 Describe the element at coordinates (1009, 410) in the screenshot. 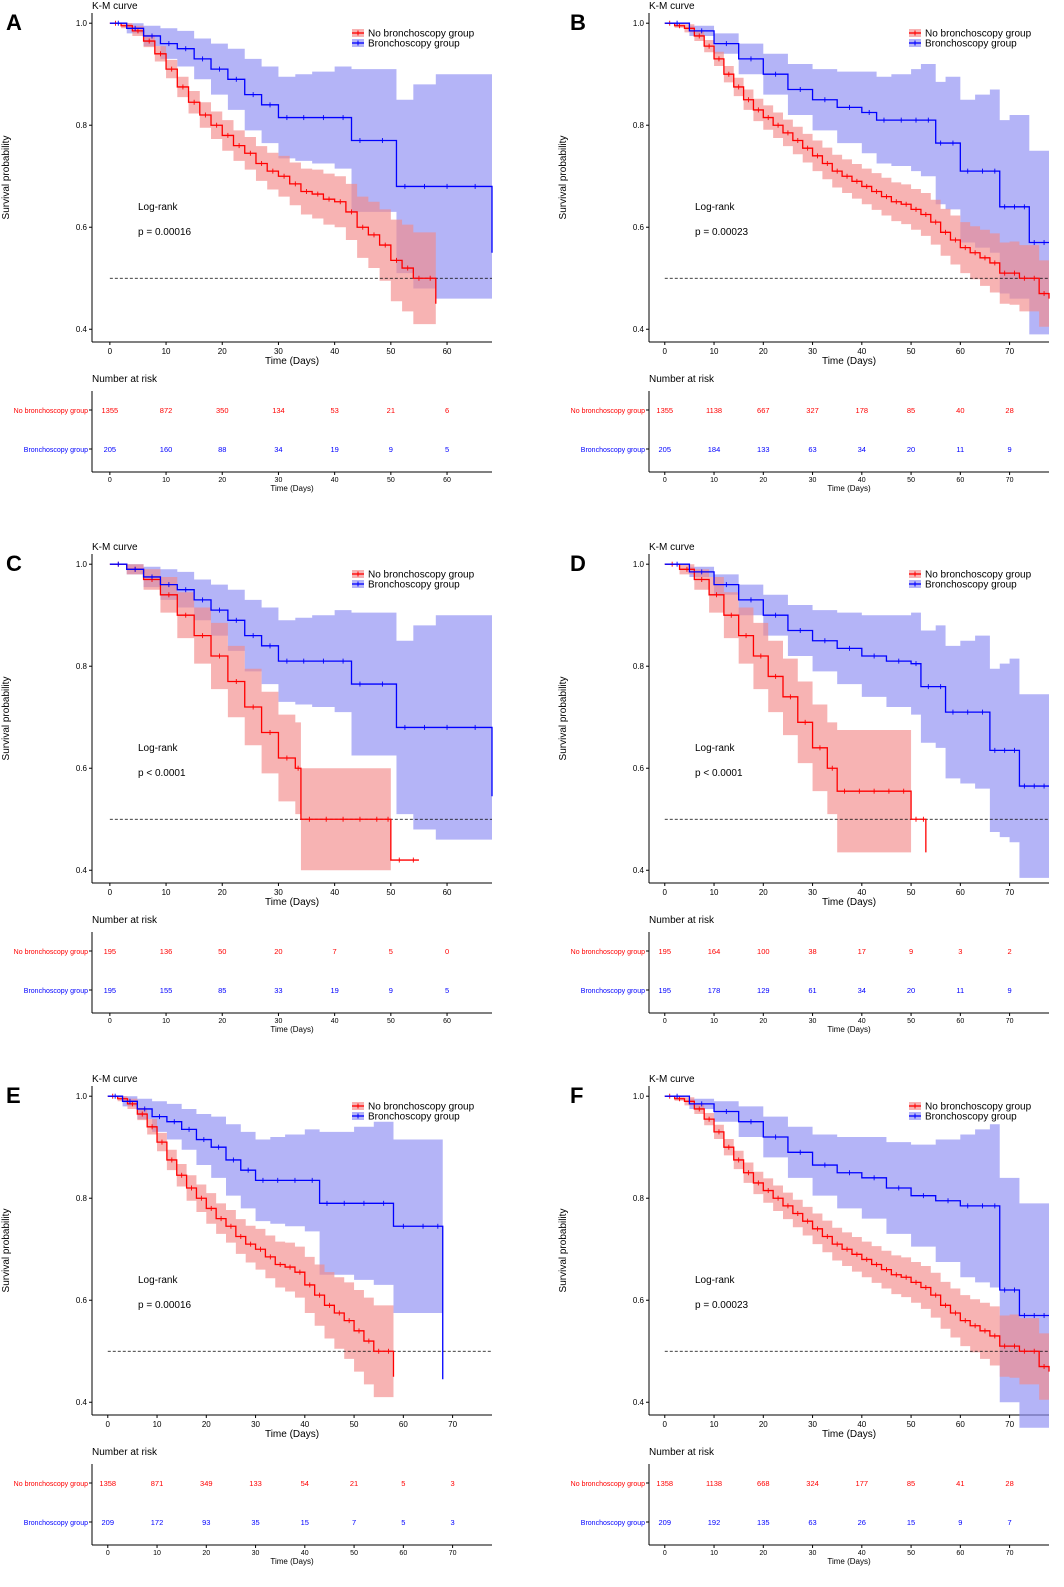

I see `risk-count-no-bronchoscopy: 28` at that location.